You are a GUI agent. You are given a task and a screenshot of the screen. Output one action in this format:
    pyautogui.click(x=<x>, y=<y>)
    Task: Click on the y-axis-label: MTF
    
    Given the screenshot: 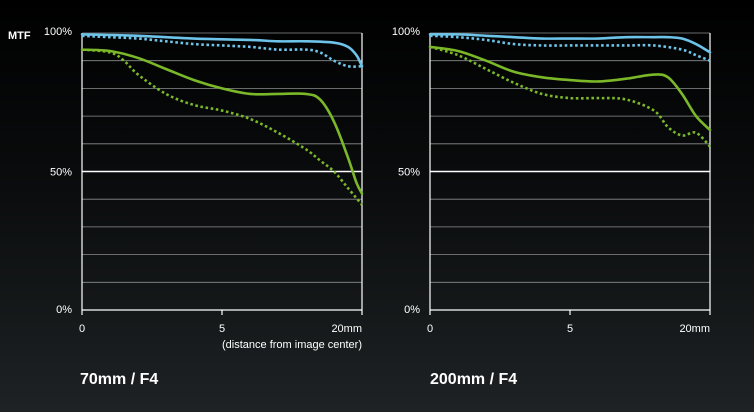 What is the action you would take?
    pyautogui.click(x=19, y=36)
    